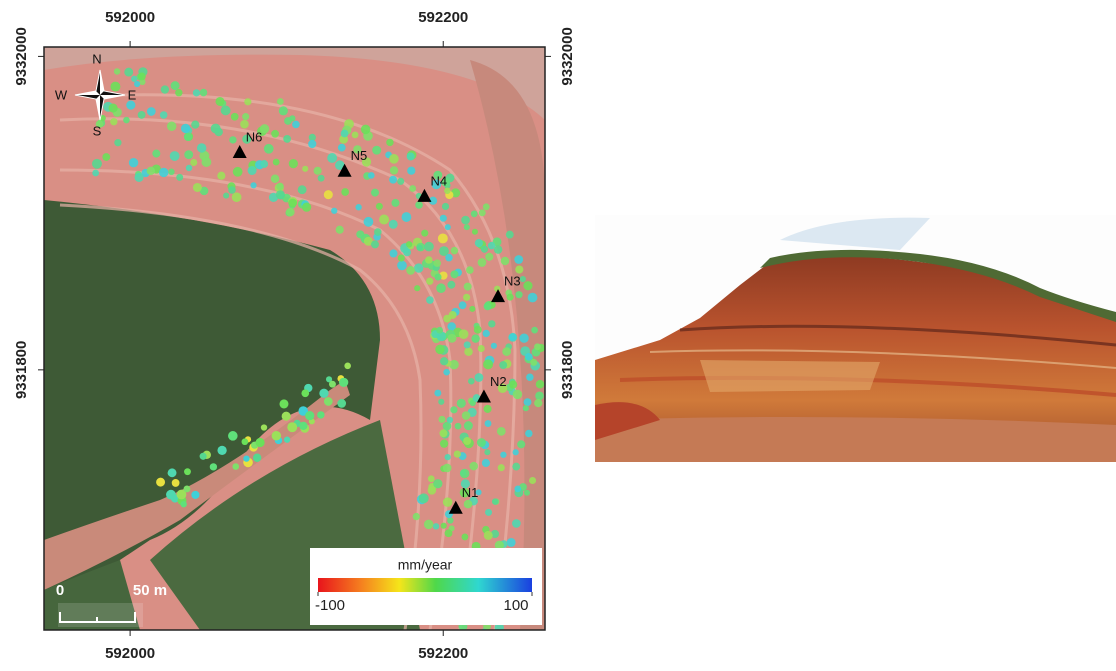 Image resolution: width=1116 pixels, height=671 pixels. Describe the element at coordinates (498, 381) in the screenshot. I see `station-label: N2` at that location.